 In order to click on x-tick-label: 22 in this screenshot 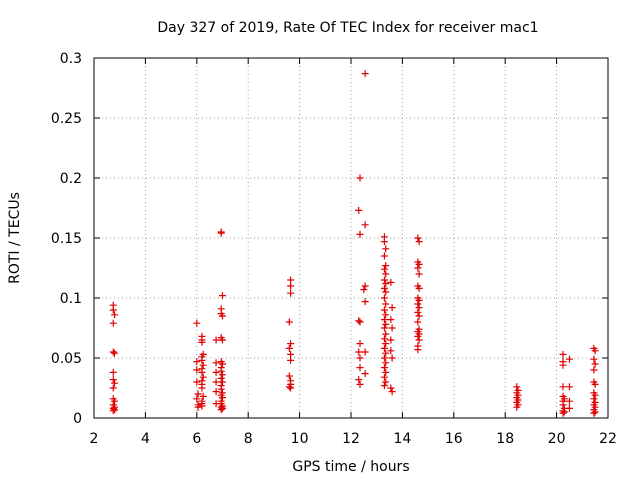, I will do `click(608, 439)`.